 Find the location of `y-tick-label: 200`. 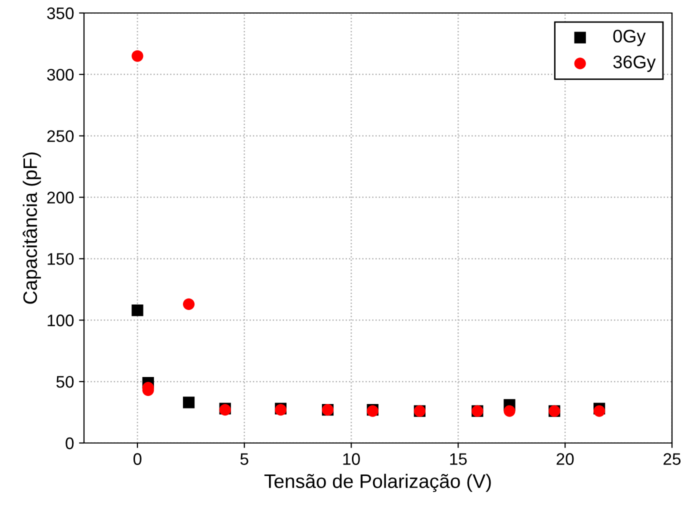

y-tick-label: 200 is located at coordinates (60, 198).